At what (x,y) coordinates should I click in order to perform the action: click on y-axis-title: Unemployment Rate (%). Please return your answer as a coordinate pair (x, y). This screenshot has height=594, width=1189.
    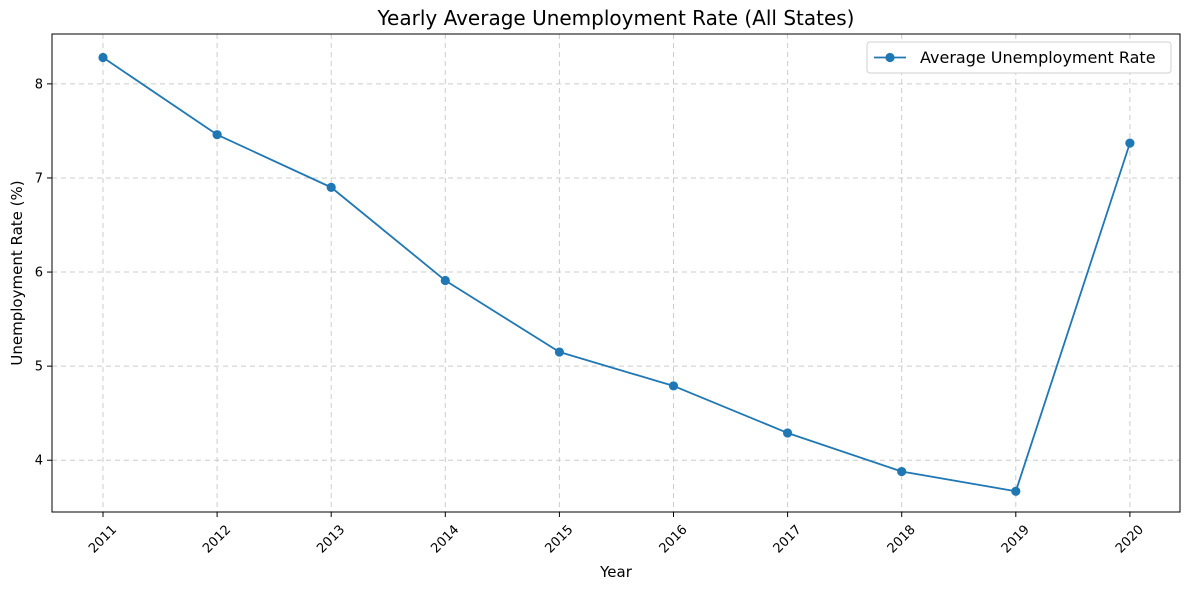
    Looking at the image, I should click on (17, 272).